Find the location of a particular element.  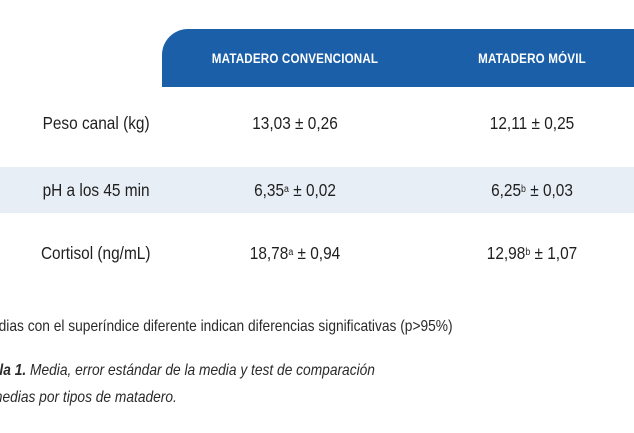

cell-error: ± 0,94 is located at coordinates (319, 252).